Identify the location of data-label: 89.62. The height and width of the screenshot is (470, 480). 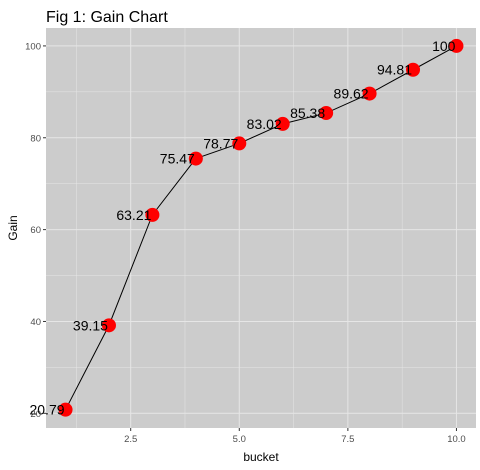
(351, 94).